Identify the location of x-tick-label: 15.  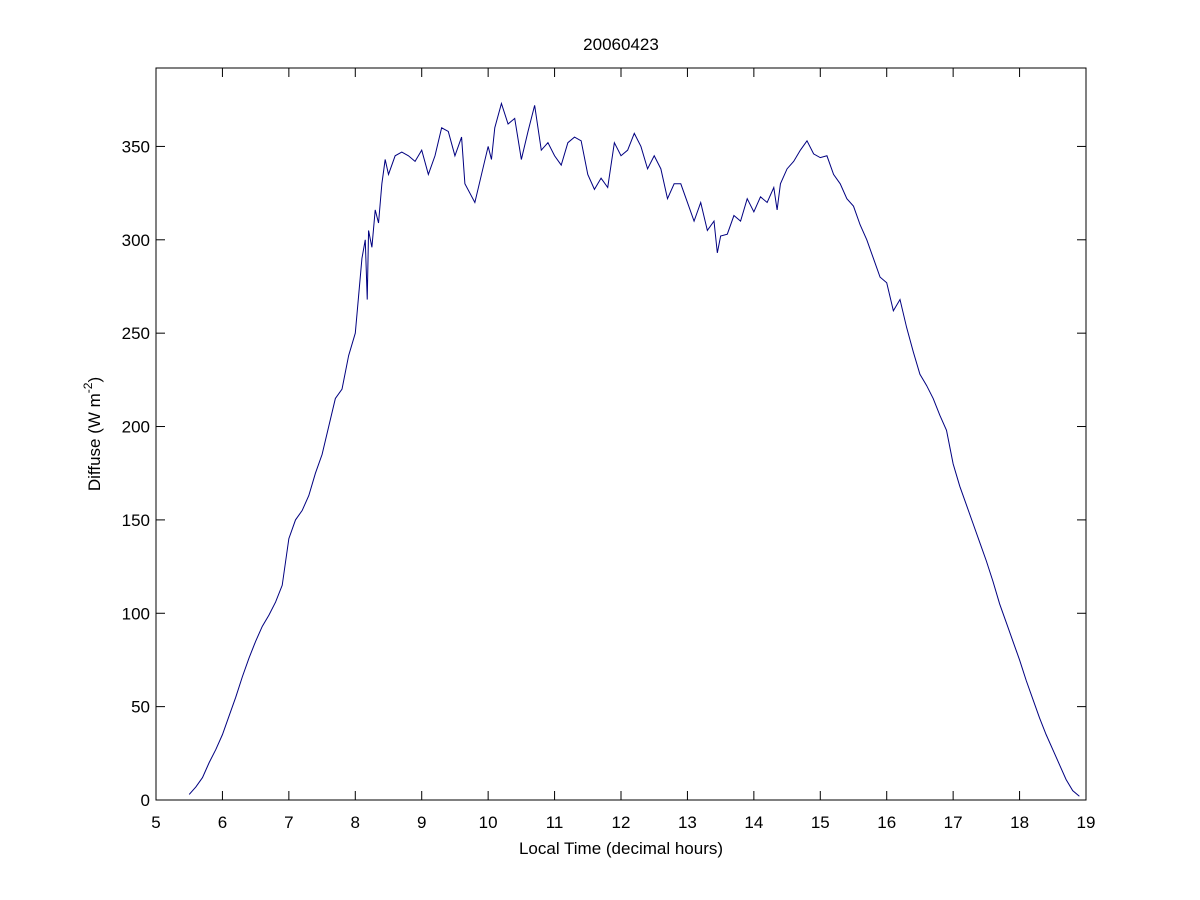
(820, 822).